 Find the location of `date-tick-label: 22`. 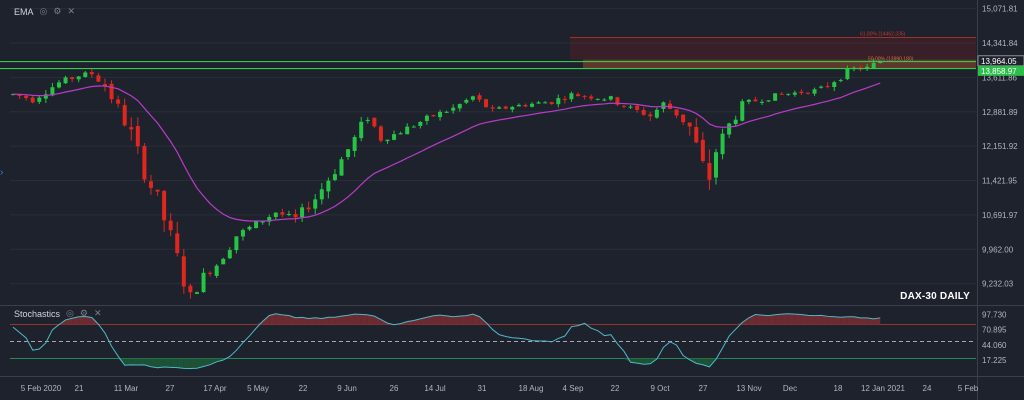

date-tick-label: 22 is located at coordinates (303, 388).